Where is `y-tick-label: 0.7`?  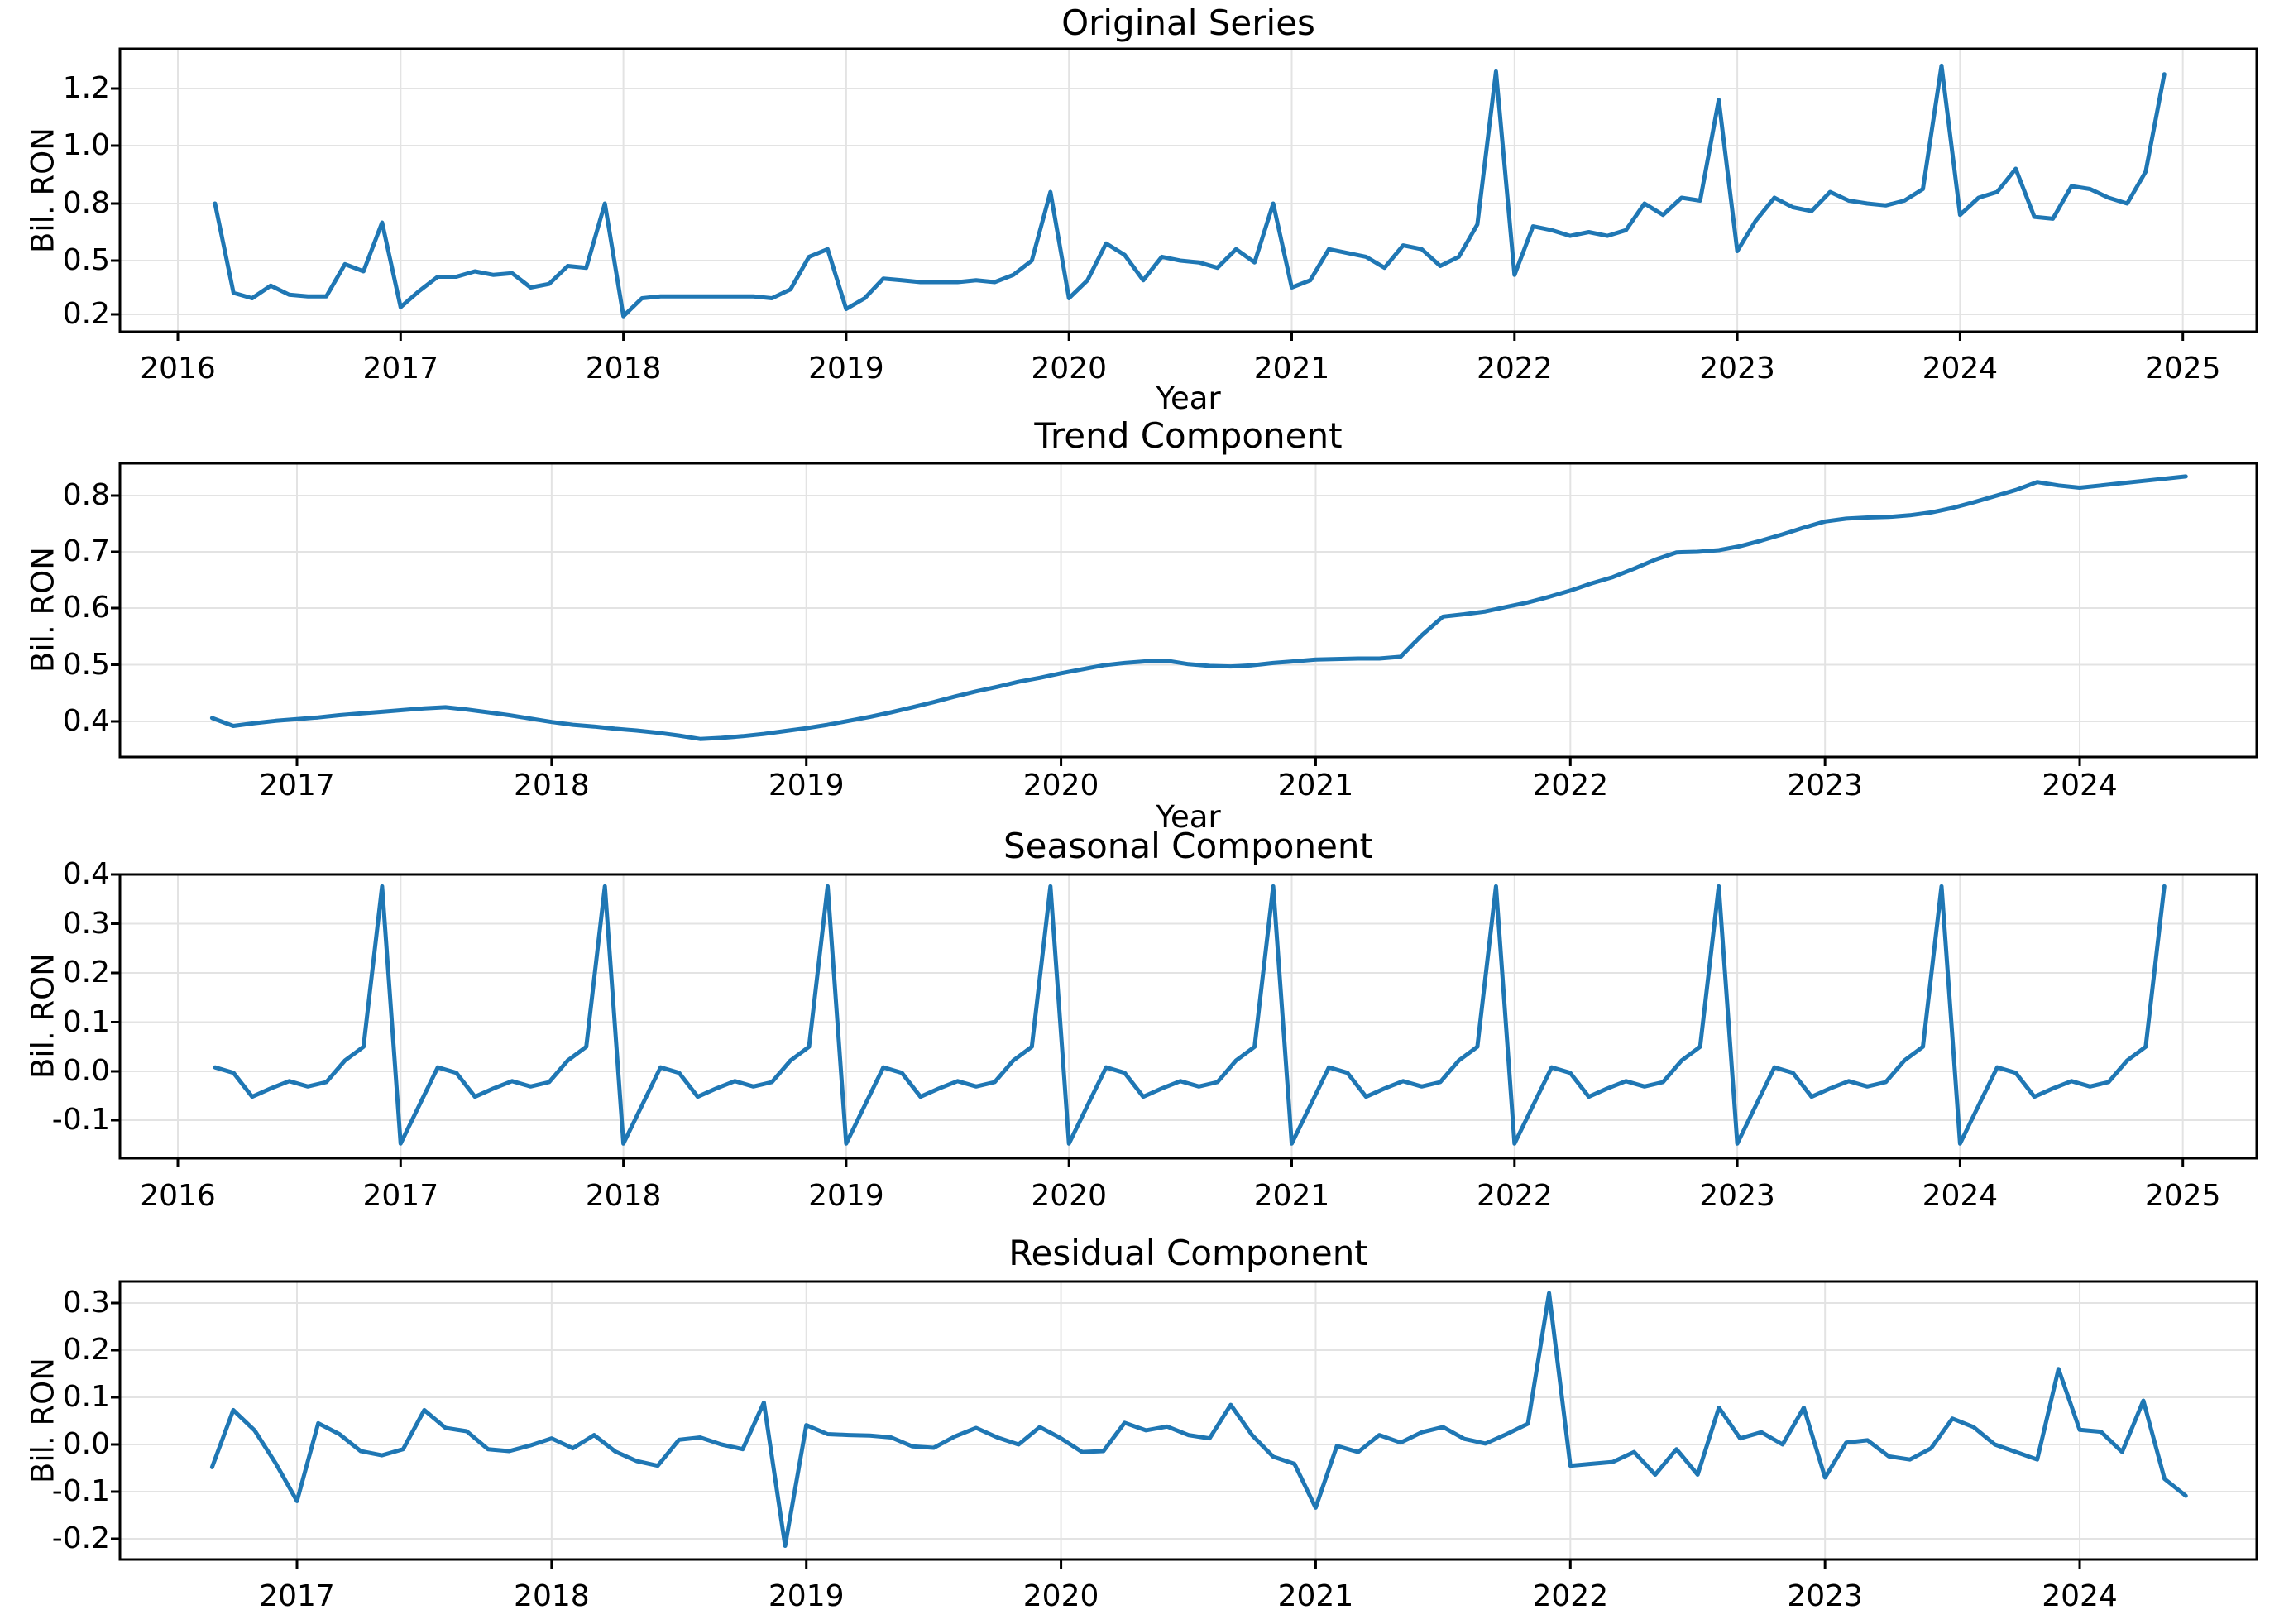
y-tick-label: 0.7 is located at coordinates (86, 551).